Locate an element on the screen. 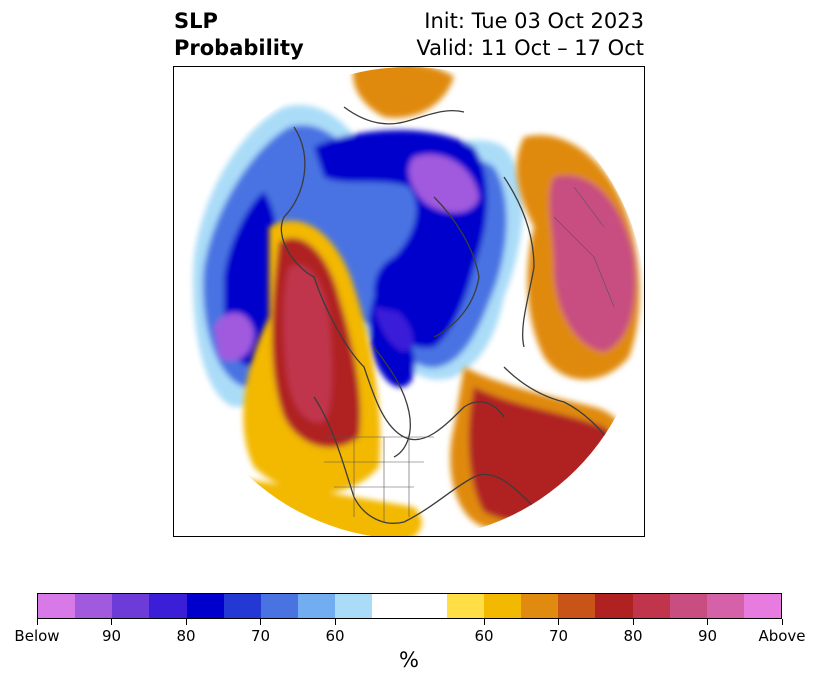 The width and height of the screenshot is (819, 686). title-type: Probability is located at coordinates (239, 48).